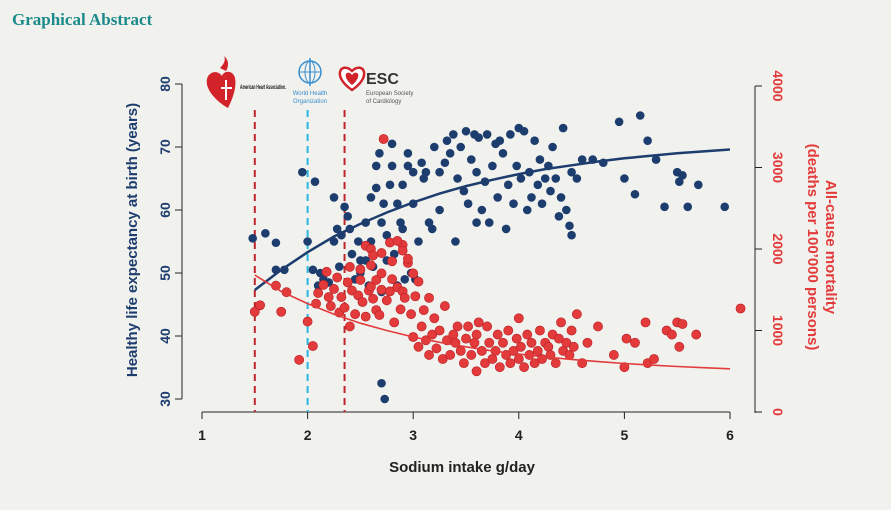 Image resolution: width=891 pixels, height=510 pixels. I want to click on x-tick-label: 4, so click(519, 435).